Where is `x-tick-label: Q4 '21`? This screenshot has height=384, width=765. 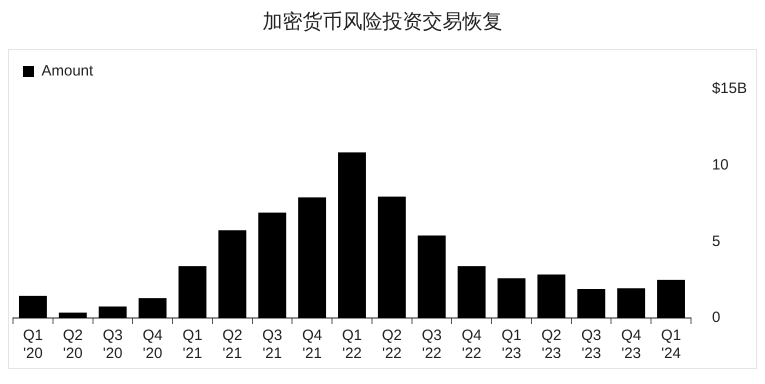
x-tick-label: Q4 '21 is located at coordinates (312, 344).